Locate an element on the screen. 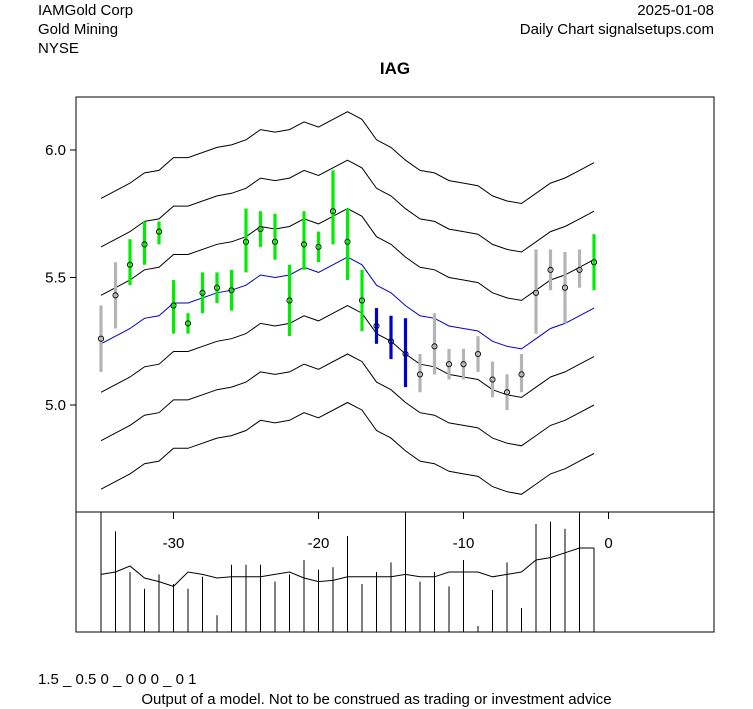 The width and height of the screenshot is (753, 709). volume-line is located at coordinates (347, 567).